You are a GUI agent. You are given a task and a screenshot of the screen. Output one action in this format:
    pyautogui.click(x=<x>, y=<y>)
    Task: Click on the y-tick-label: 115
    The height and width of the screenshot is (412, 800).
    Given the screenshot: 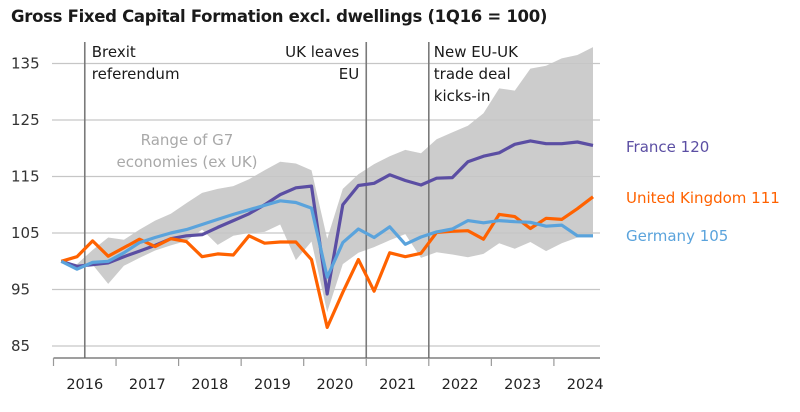 What is the action you would take?
    pyautogui.click(x=25, y=177)
    